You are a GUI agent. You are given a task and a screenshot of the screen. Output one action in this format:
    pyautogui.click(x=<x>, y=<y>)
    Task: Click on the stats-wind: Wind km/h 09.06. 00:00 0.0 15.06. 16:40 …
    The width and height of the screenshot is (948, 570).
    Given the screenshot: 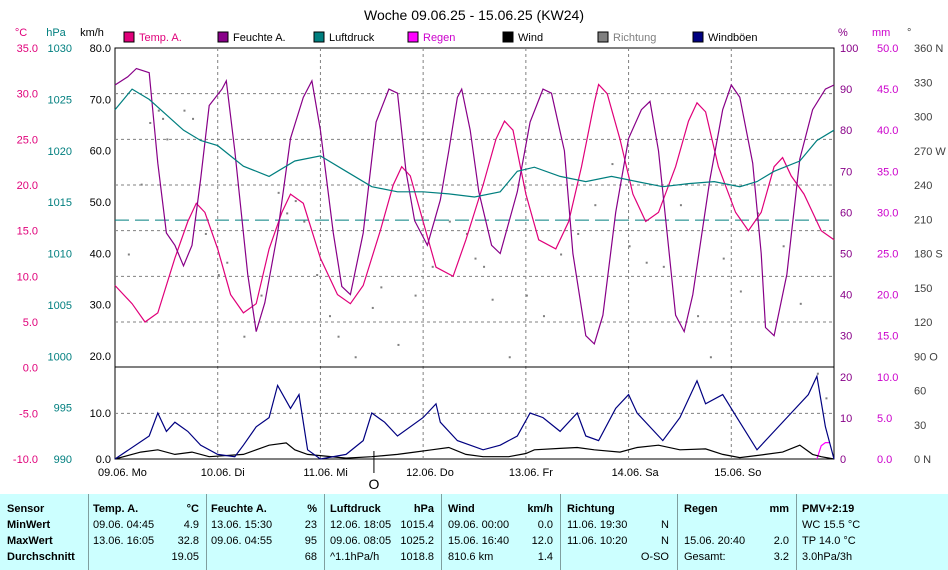 What is the action you would take?
    pyautogui.click(x=500, y=532)
    